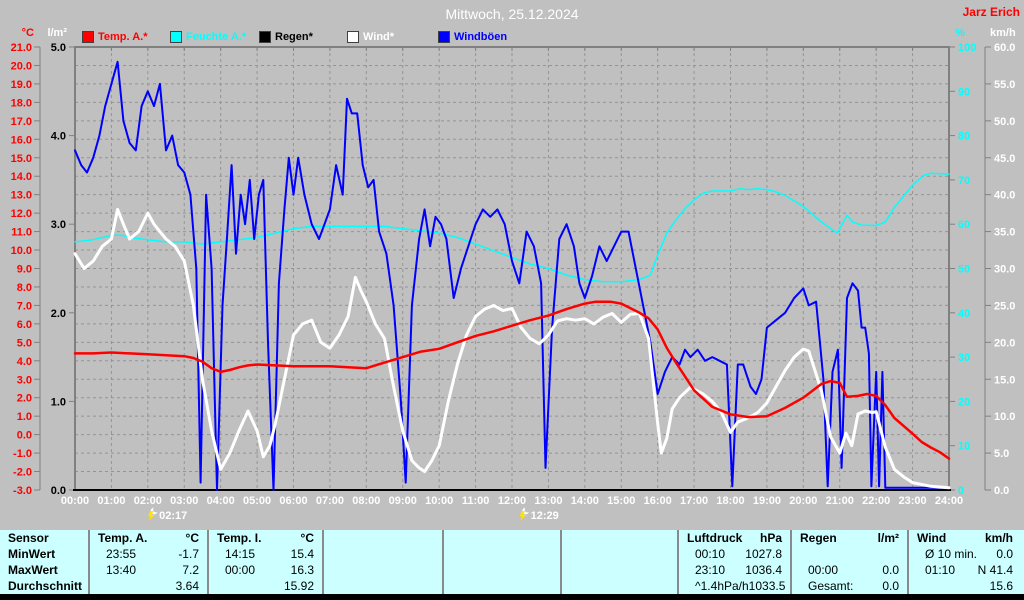 Image resolution: width=1024 pixels, height=600 pixels. I want to click on axis-tick-label: 0.0, so click(58, 491).